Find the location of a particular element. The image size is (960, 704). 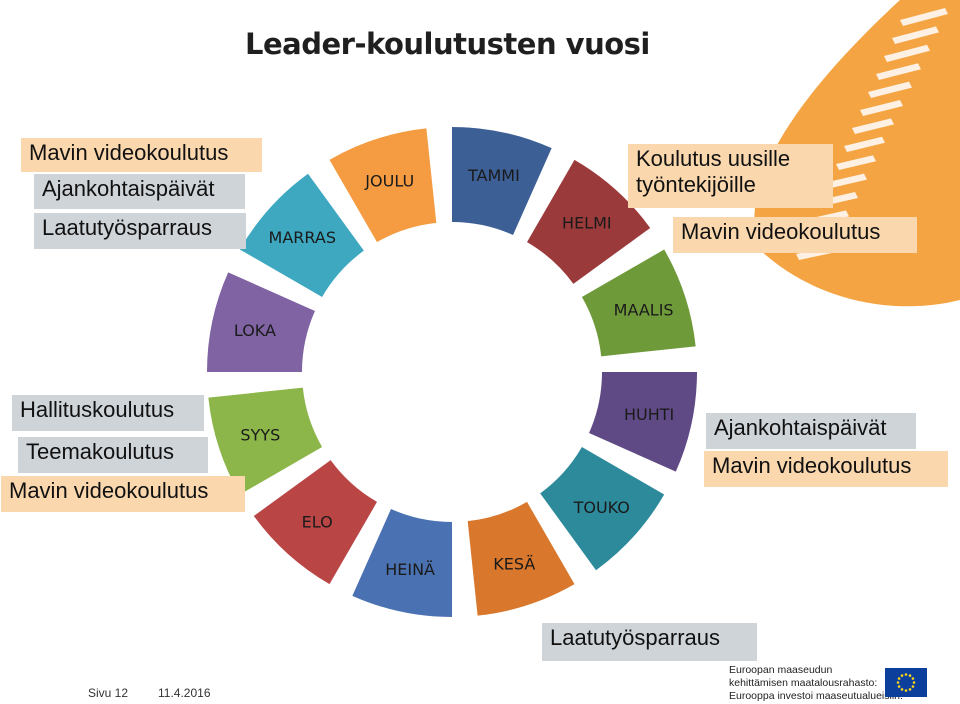

box-theme-training: Teemakoulutus is located at coordinates (113, 455).